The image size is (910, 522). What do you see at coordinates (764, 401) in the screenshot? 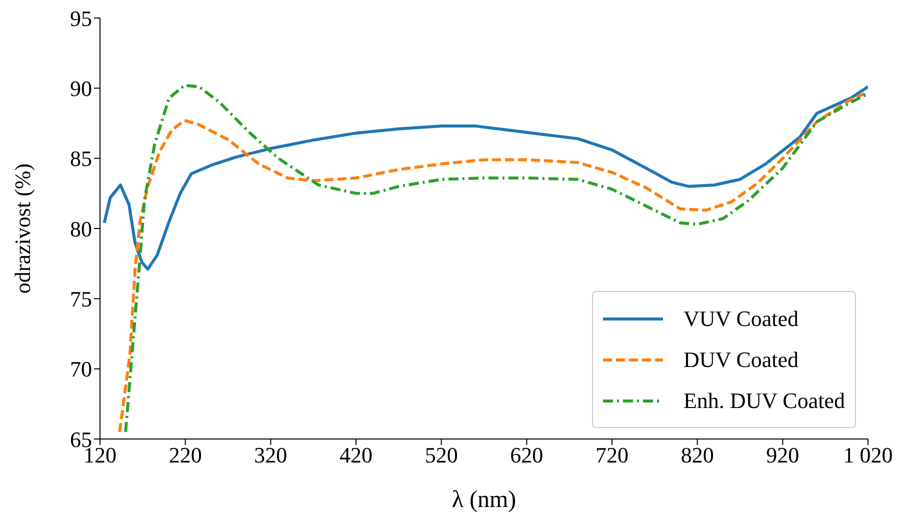
I see `legend-label: Enh. DUV Coated` at bounding box center [764, 401].